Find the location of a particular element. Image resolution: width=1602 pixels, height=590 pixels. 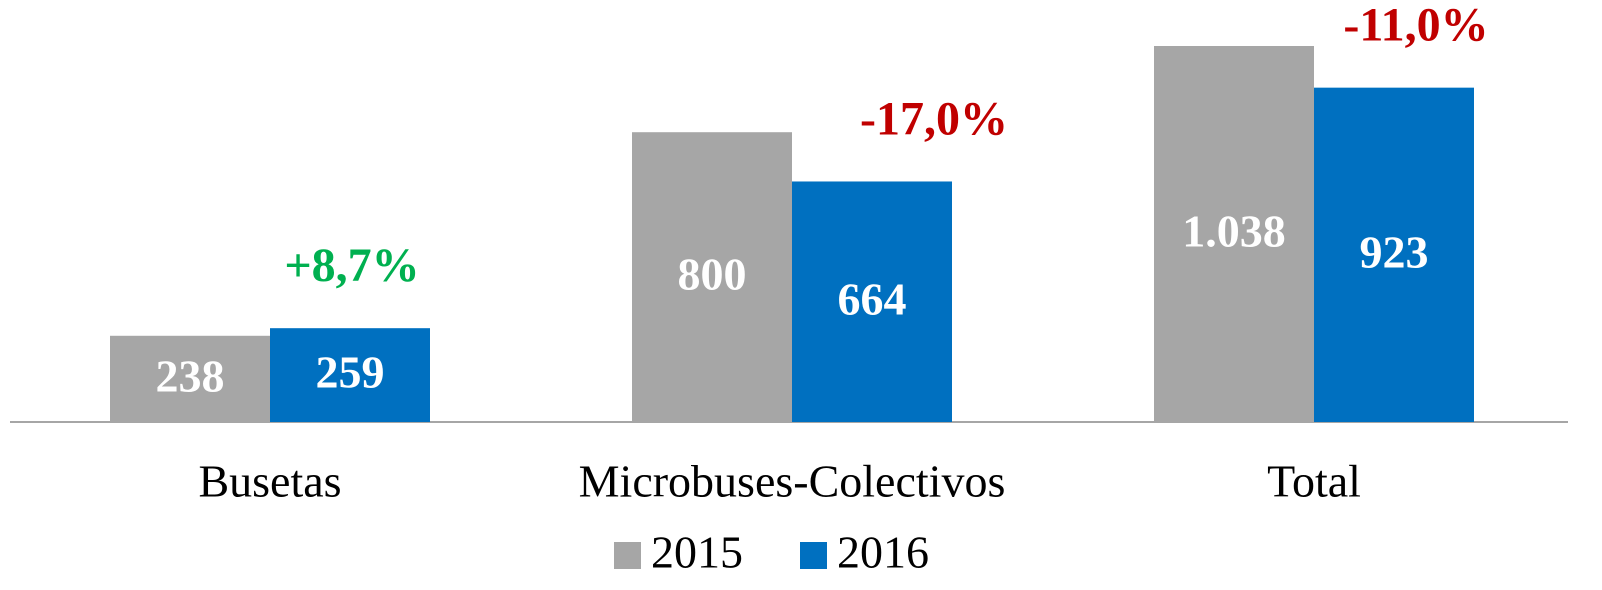

x-tick-label: Busetas is located at coordinates (269, 481).